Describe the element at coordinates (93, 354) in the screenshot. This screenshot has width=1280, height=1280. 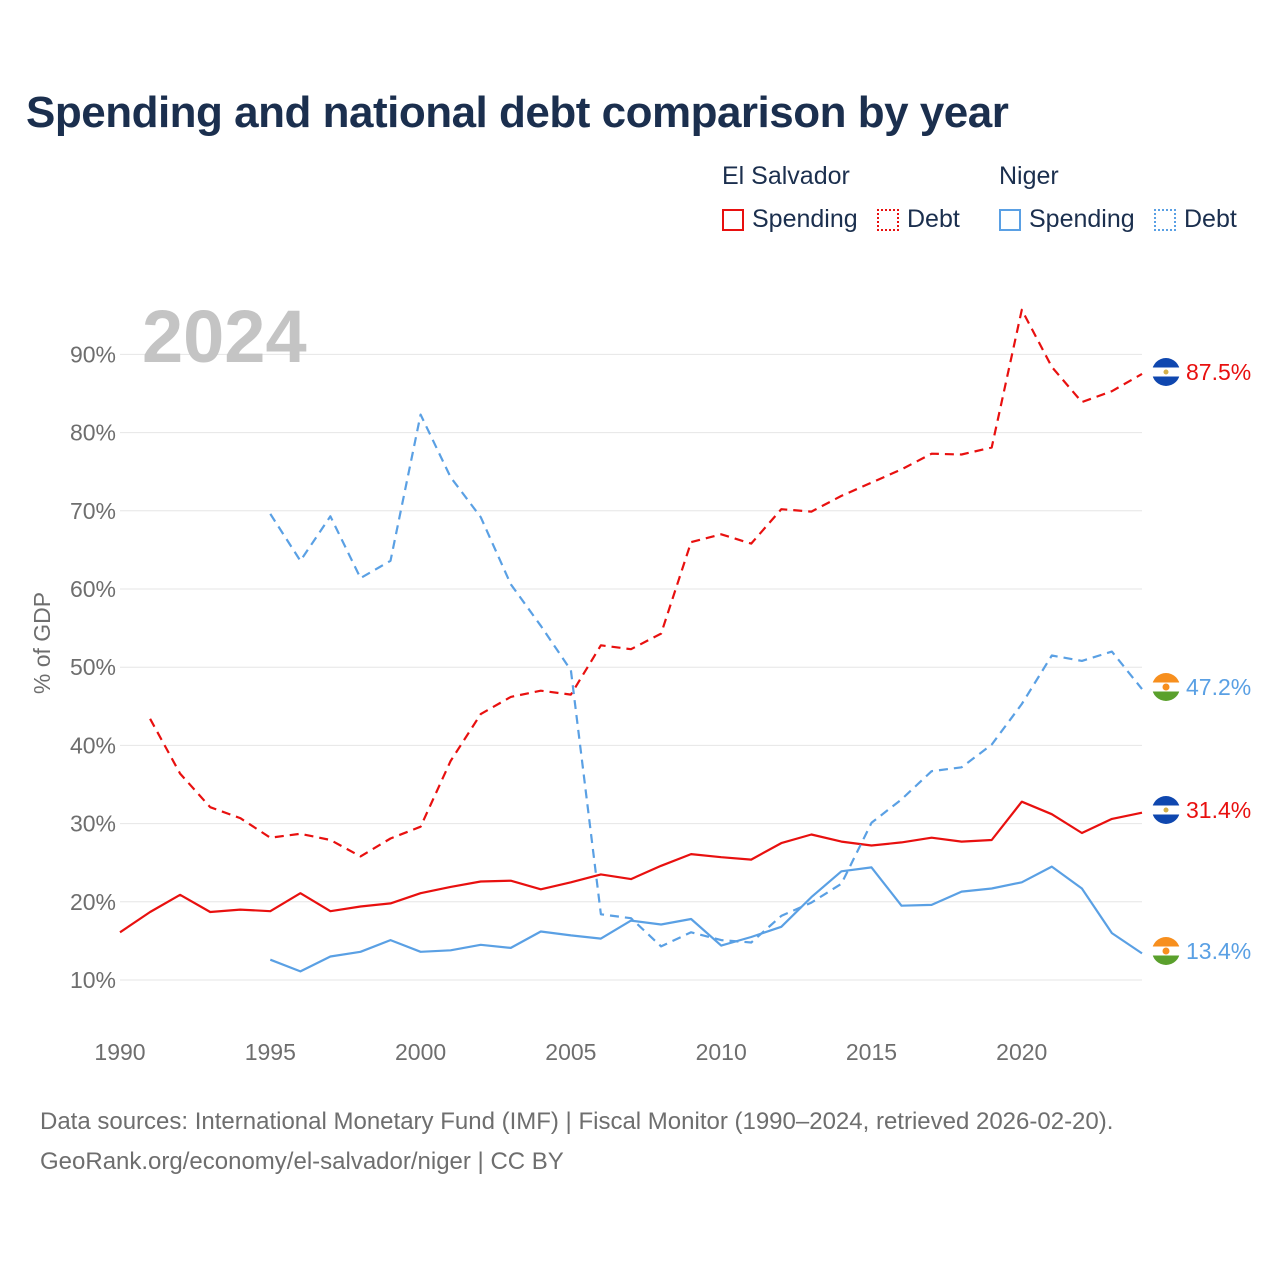
I see `y-tick-label: 90%` at that location.